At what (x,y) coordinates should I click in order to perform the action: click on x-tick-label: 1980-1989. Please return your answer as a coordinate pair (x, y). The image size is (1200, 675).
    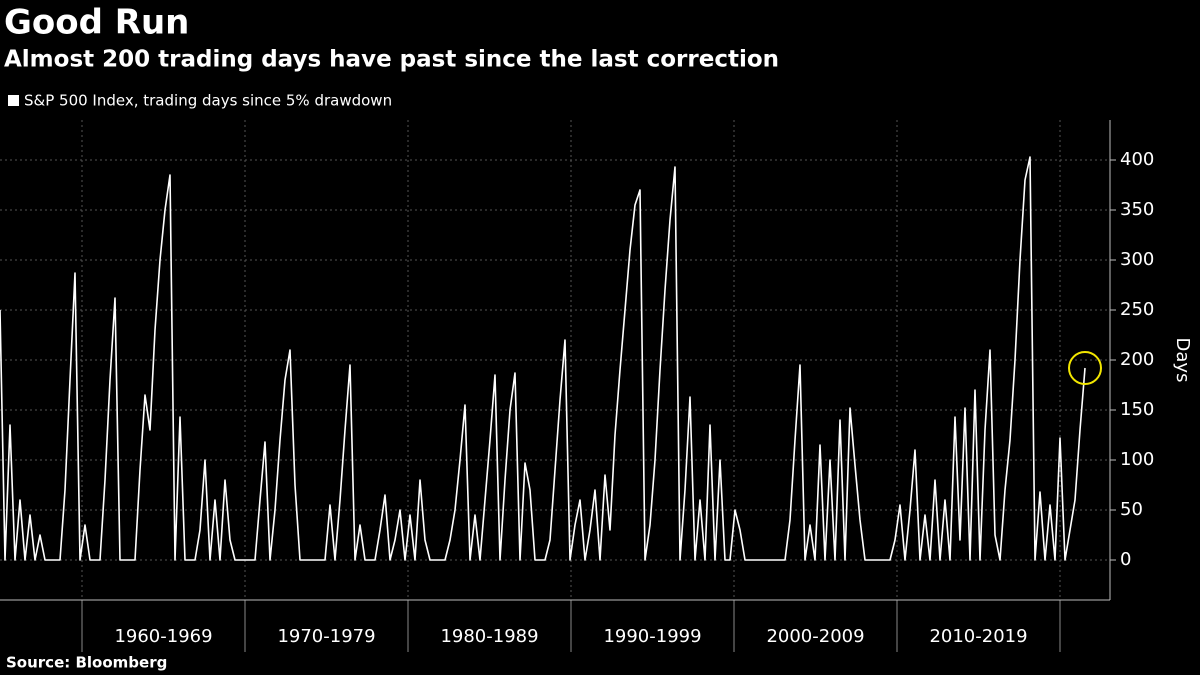
    Looking at the image, I should click on (489, 636).